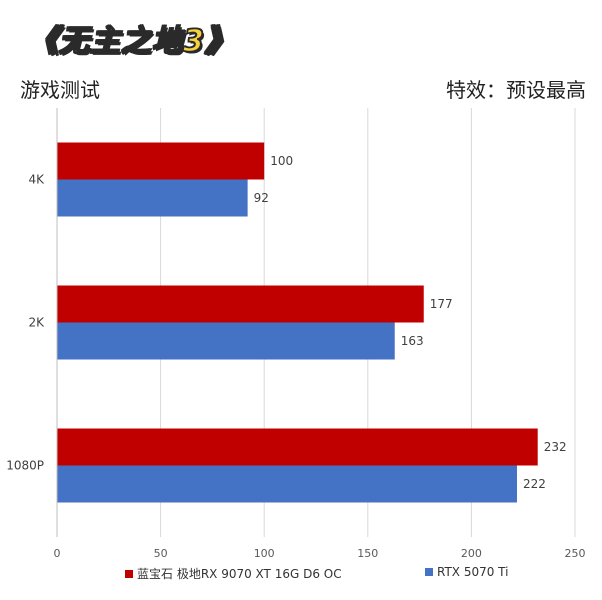 Image resolution: width=602 pixels, height=600 pixels. I want to click on legend-item-series-1: 蓝宝石 极地RX 9070 XT 16G D6 OC, so click(233, 573).